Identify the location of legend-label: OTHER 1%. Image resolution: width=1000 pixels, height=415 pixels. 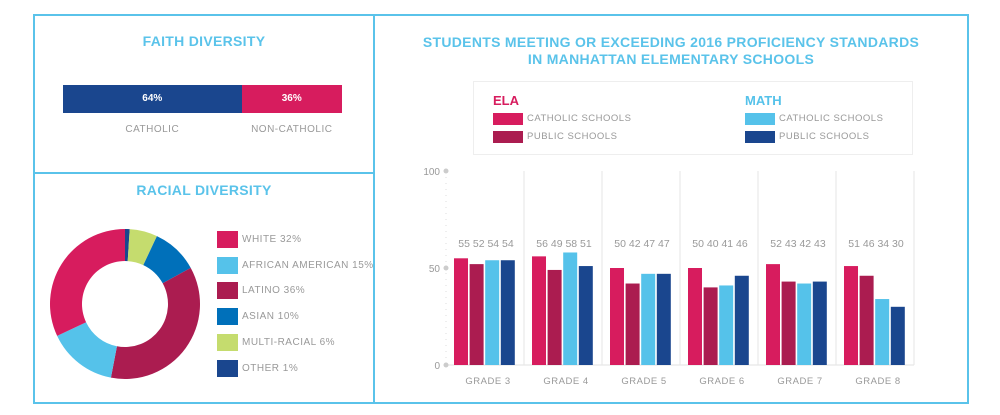
(270, 368).